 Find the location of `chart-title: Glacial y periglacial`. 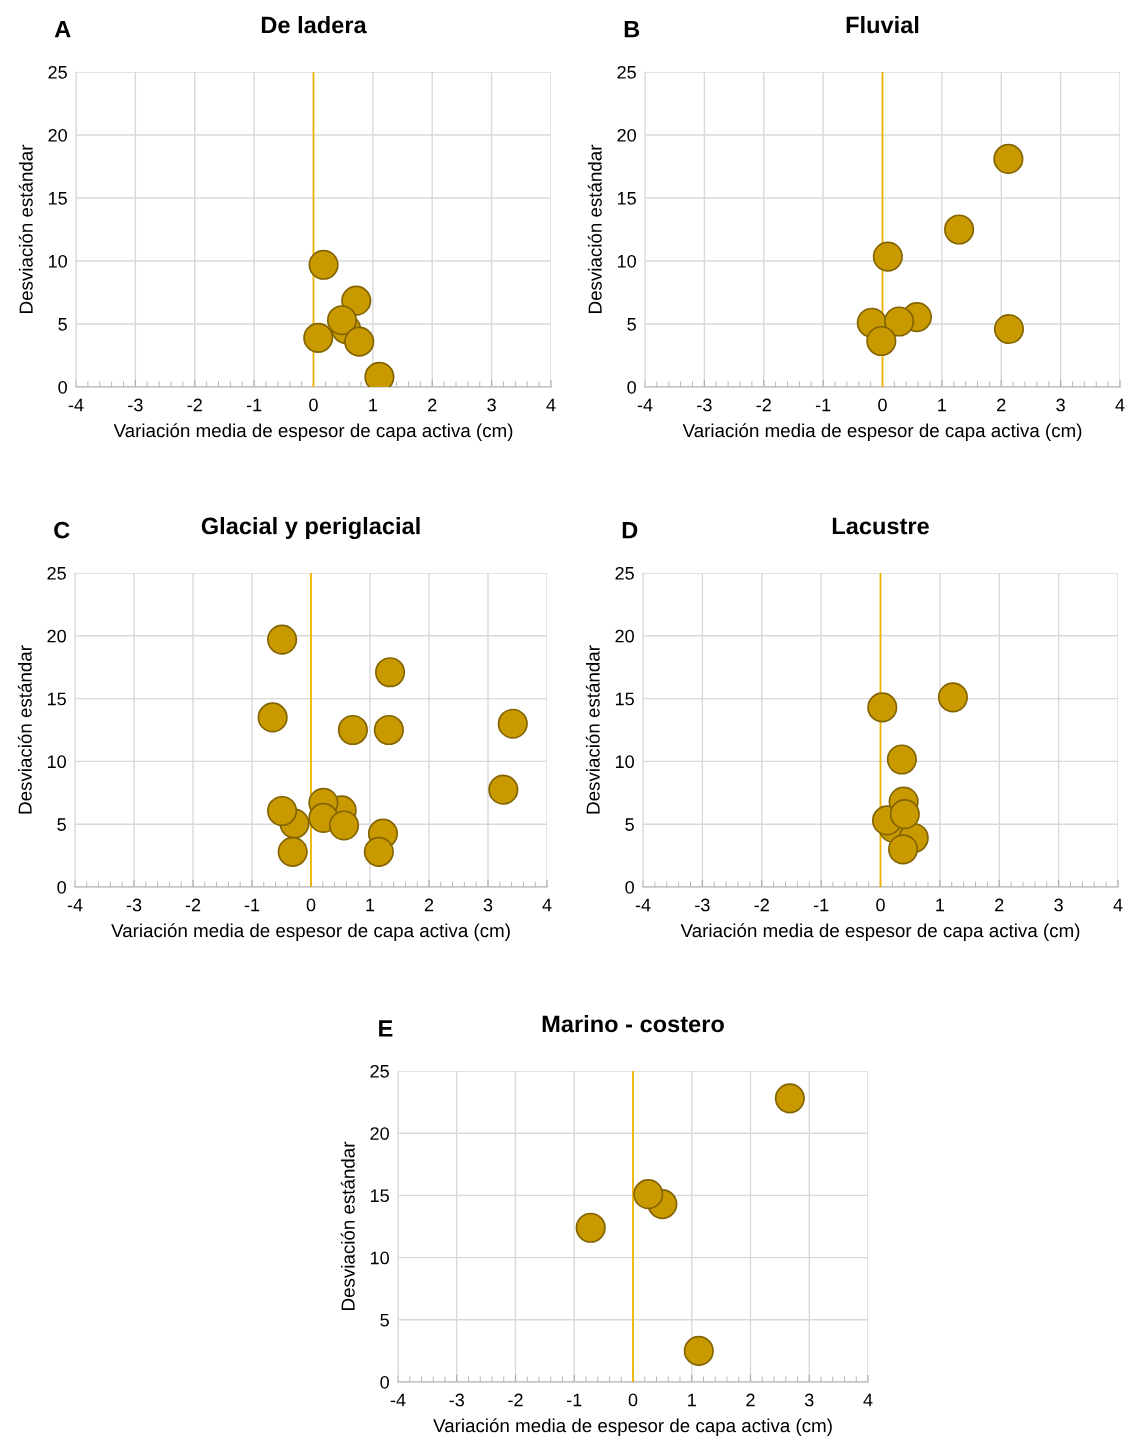

chart-title: Glacial y periglacial is located at coordinates (310, 528).